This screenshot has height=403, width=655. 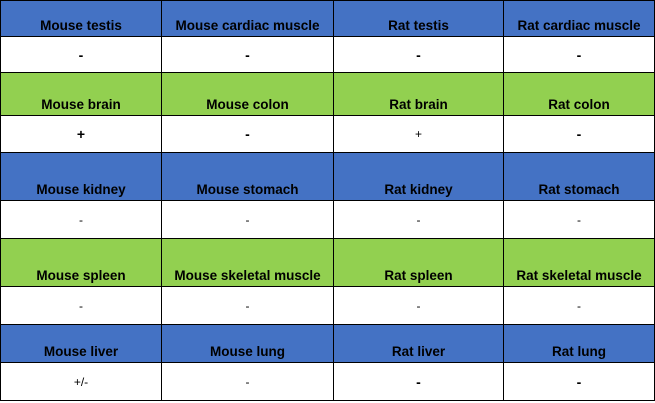 What do you see at coordinates (419, 263) in the screenshot?
I see `tissue-header: Rat spleen` at bounding box center [419, 263].